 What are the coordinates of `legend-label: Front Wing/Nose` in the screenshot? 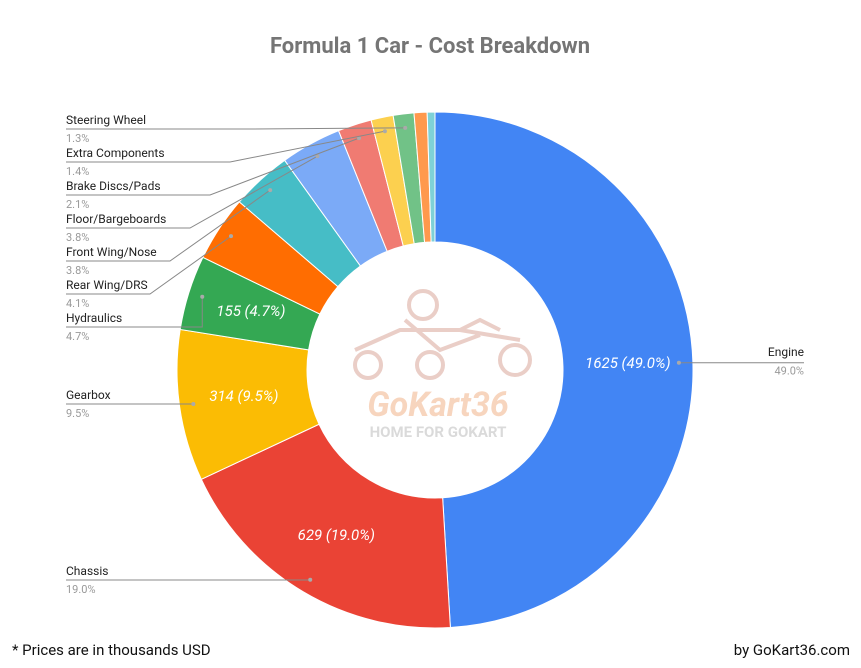 It's located at (111, 252).